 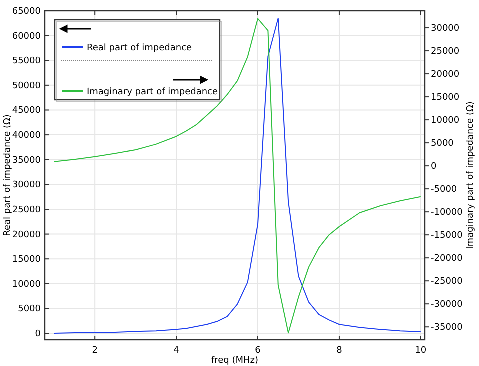 What do you see at coordinates (153, 93) in the screenshot?
I see `legend-label: Imaginary part of impedance` at bounding box center [153, 93].